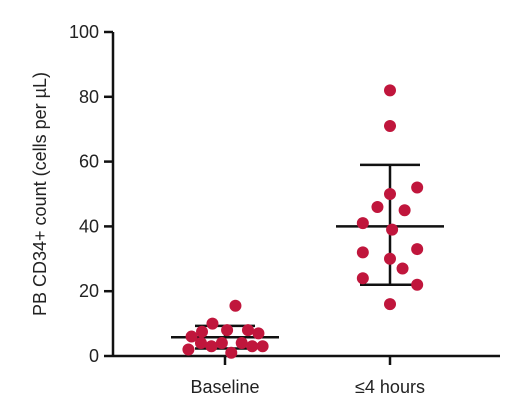 This screenshot has height=420, width=520. Describe the element at coordinates (40, 194) in the screenshot. I see `y-axis-label: PB CD34+ count (cells per µL)` at that location.